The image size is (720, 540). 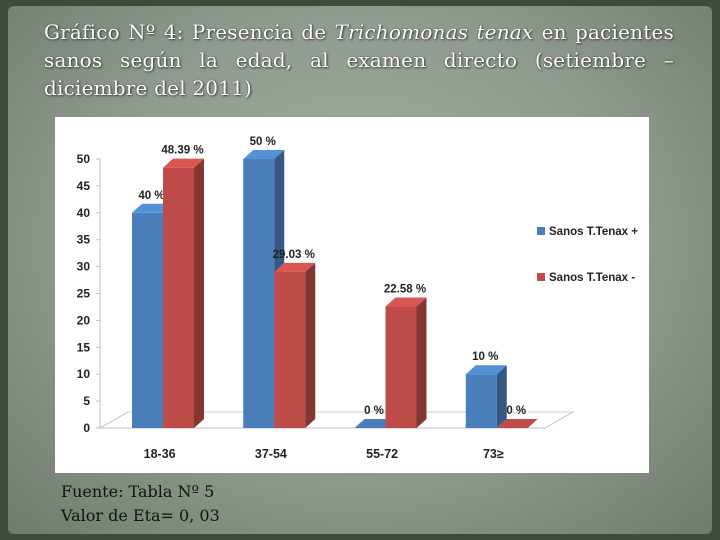 I want to click on data-label: 29.03 %, so click(x=294, y=255).